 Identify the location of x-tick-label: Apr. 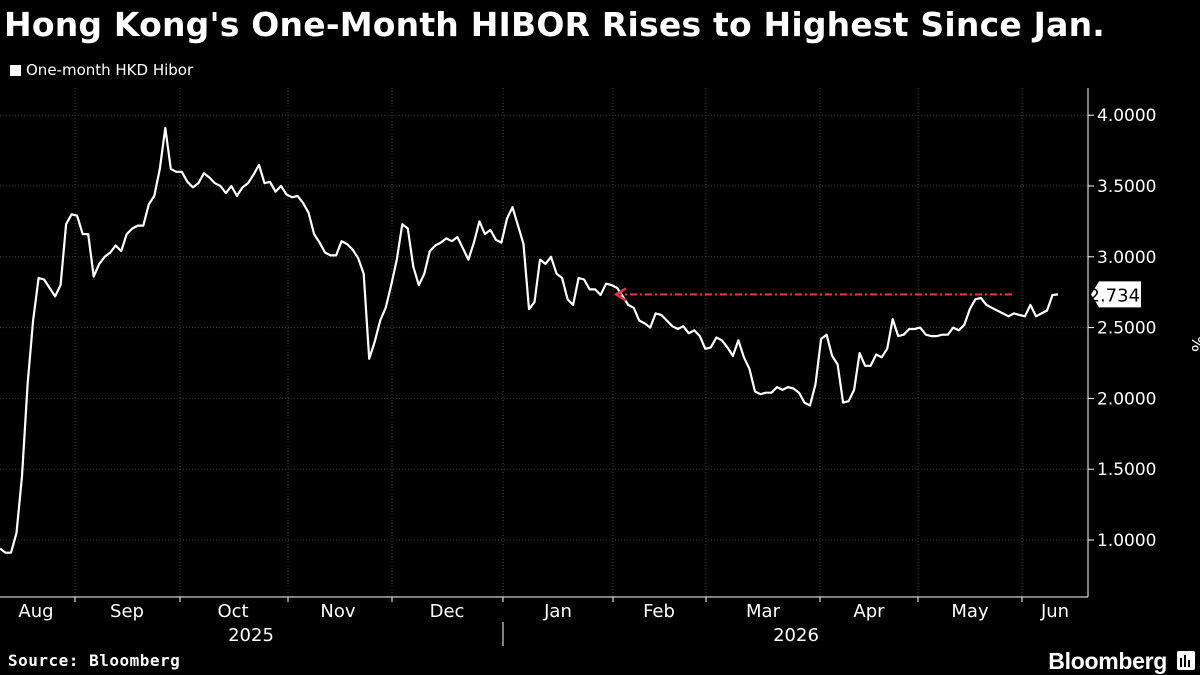
(869, 611).